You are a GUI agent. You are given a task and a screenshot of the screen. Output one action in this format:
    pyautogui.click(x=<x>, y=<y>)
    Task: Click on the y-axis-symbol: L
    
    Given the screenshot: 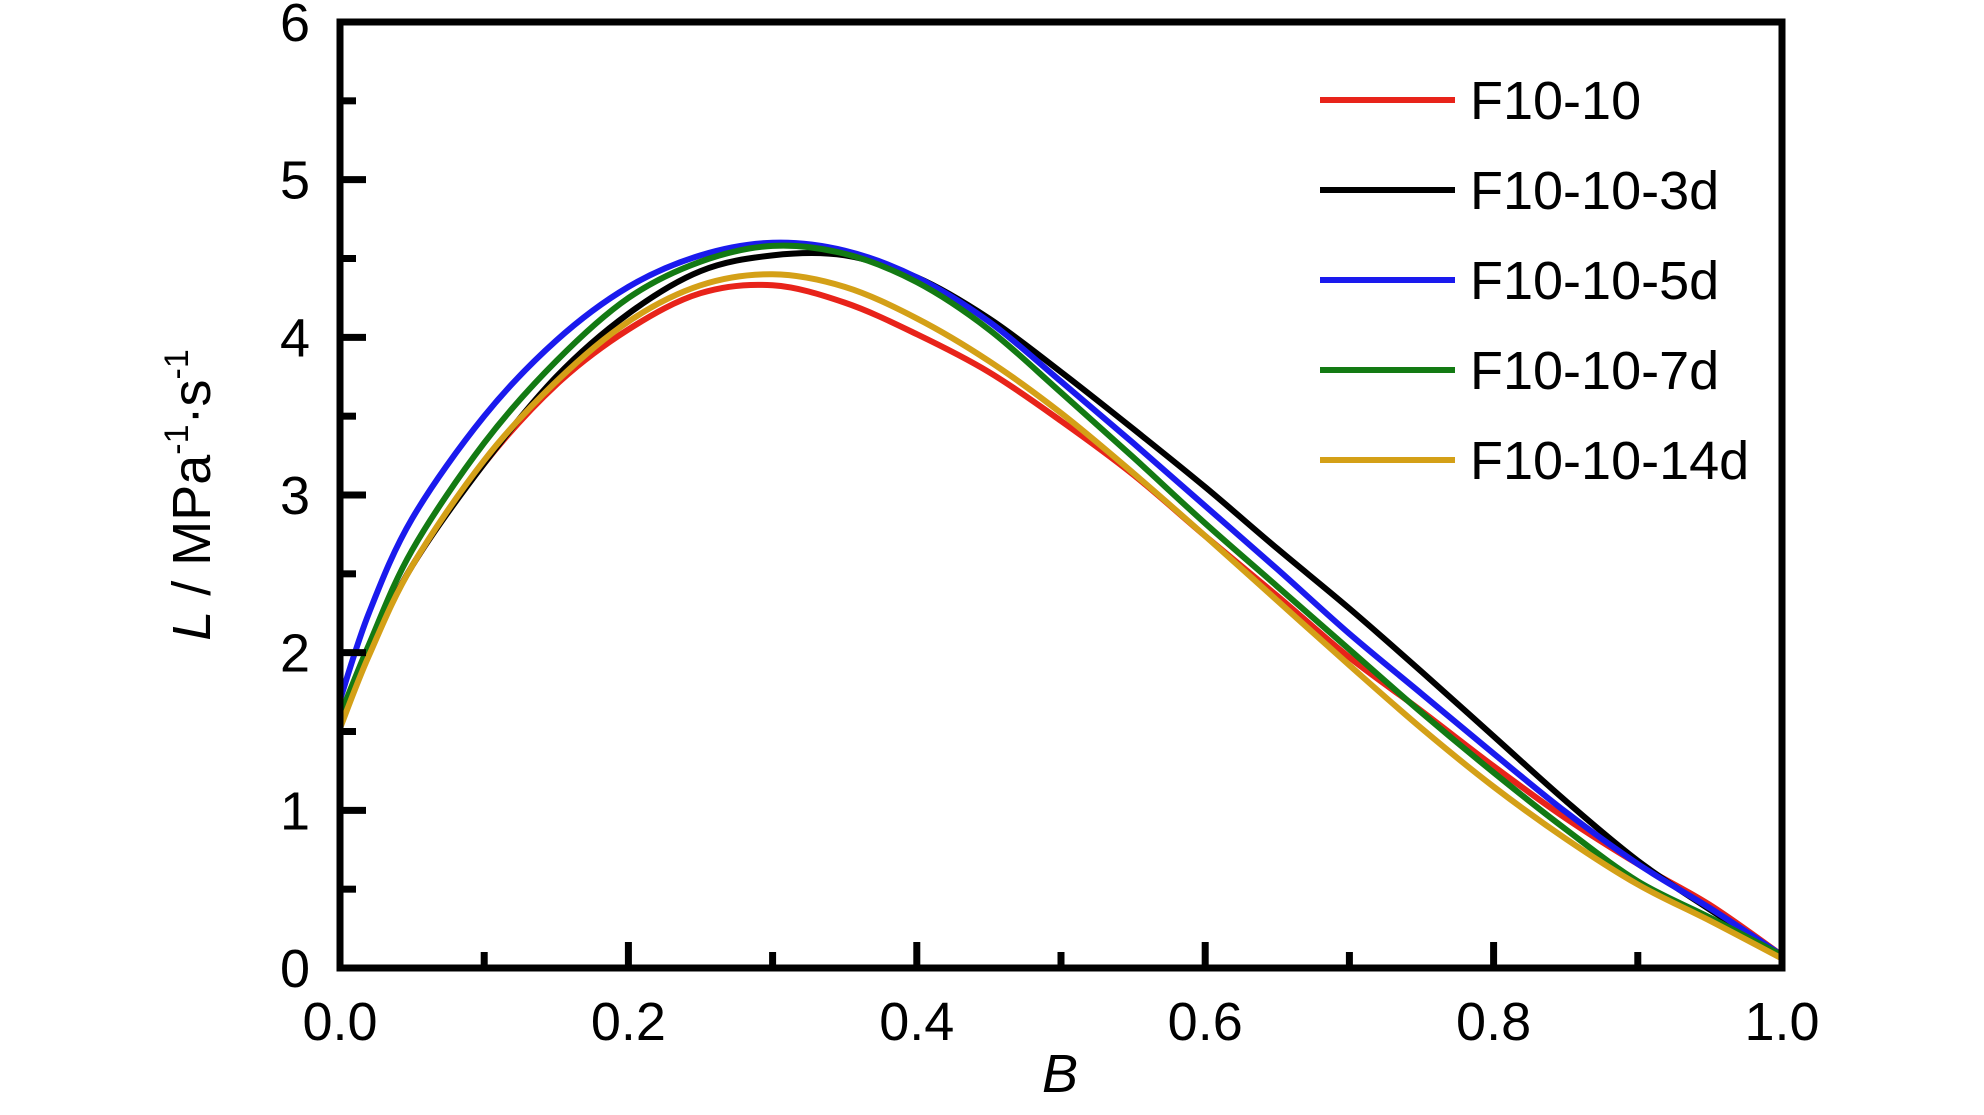 What is the action you would take?
    pyautogui.click(x=192, y=626)
    